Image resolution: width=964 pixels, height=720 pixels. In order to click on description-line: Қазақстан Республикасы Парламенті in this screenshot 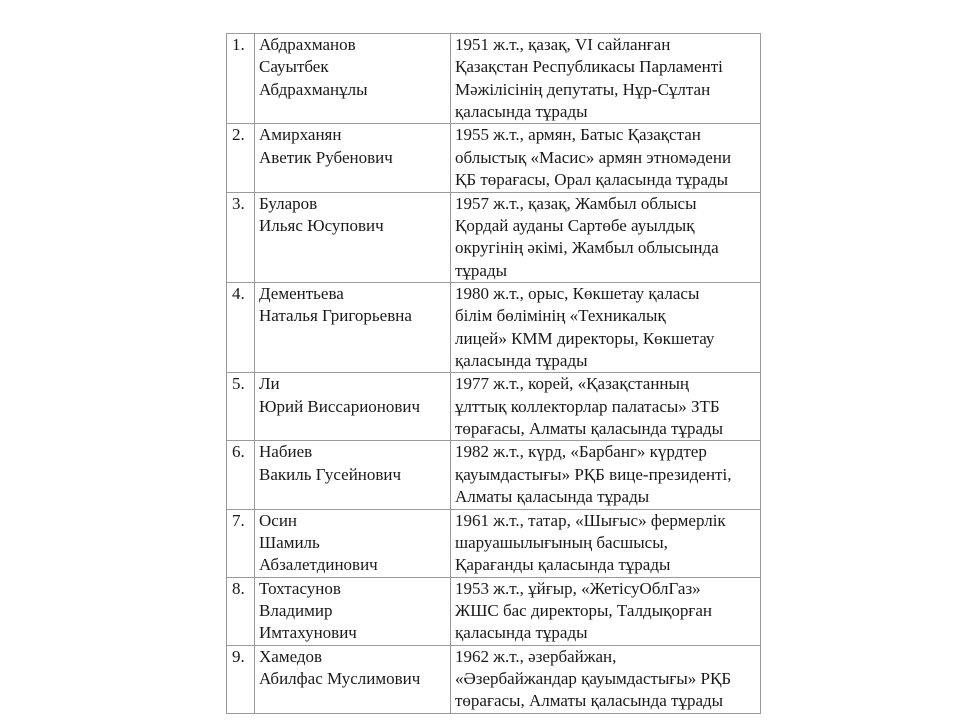, I will do `click(589, 67)`.